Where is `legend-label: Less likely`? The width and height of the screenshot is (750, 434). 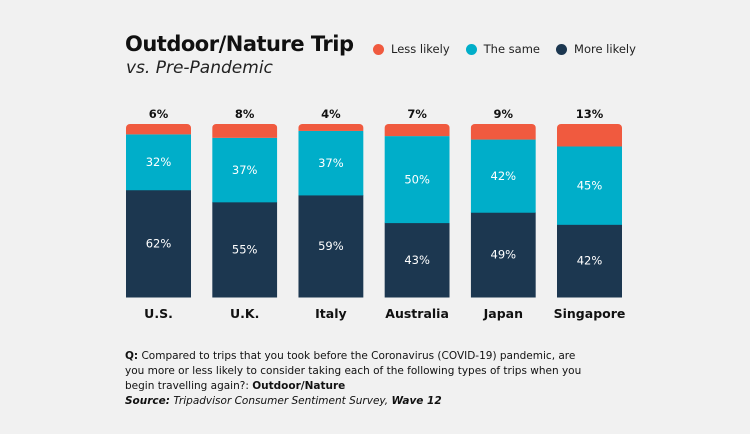
legend-label: Less likely is located at coordinates (420, 49).